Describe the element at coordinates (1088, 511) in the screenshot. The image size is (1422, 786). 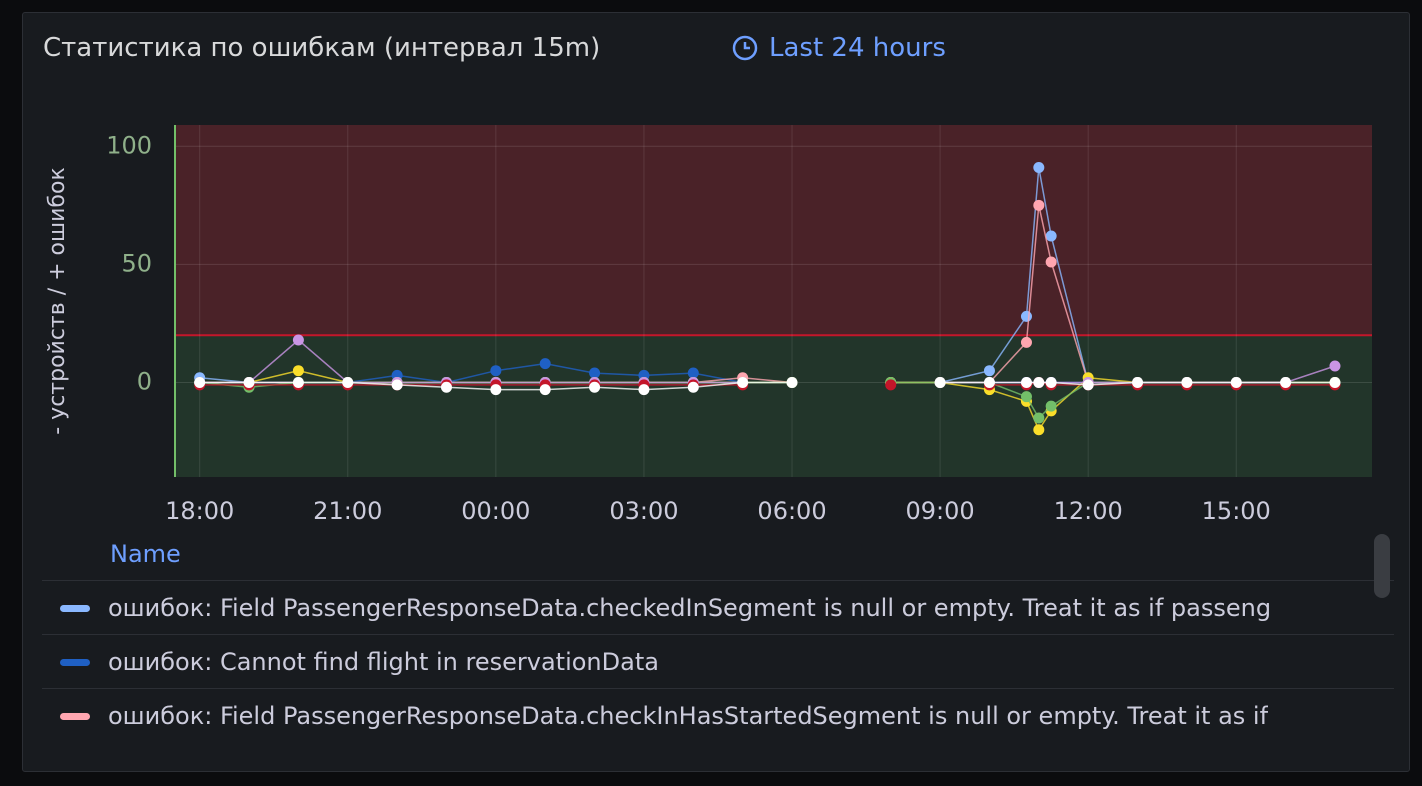
I see `x-tick-label: 12:00` at that location.